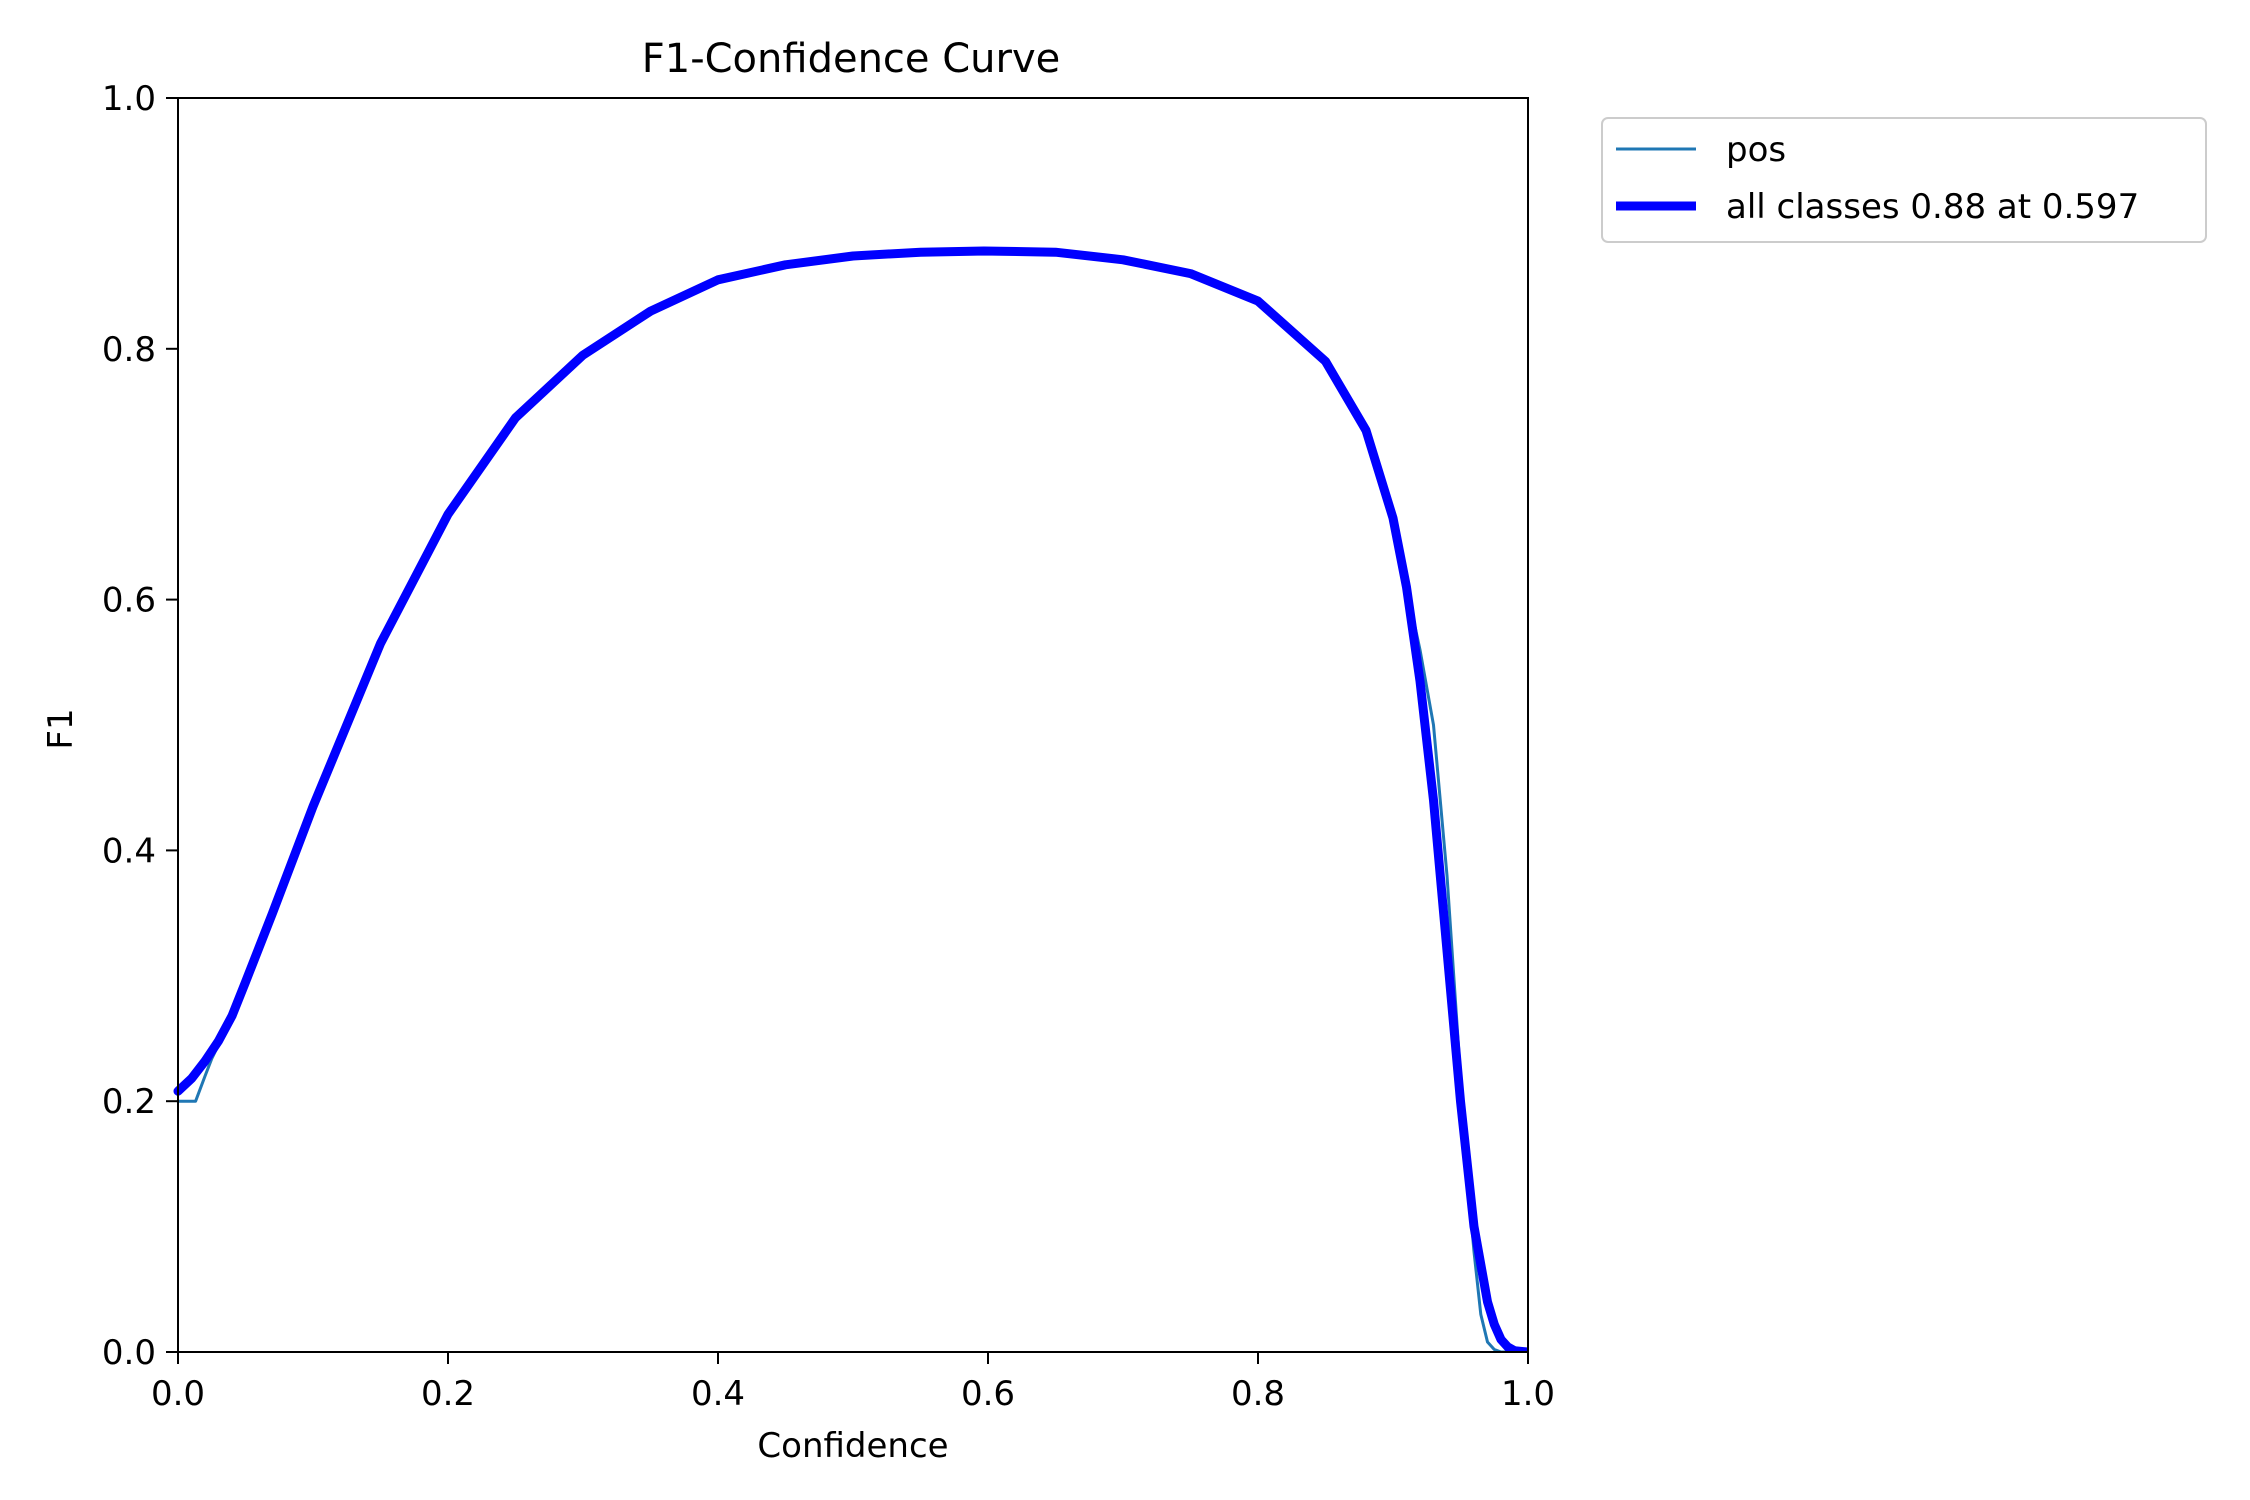  Describe the element at coordinates (129, 99) in the screenshot. I see `y-tick-label: 1.0` at that location.